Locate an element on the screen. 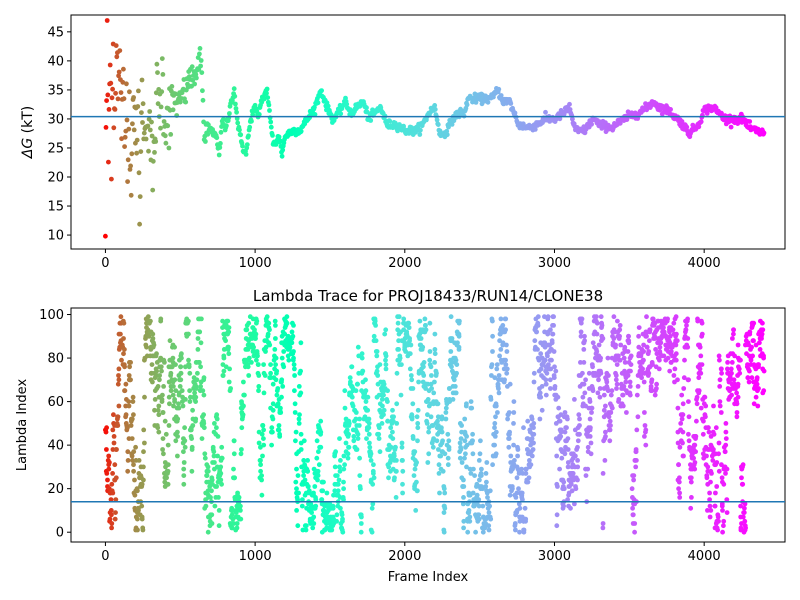  x-tick-label: 3000 is located at coordinates (554, 556).